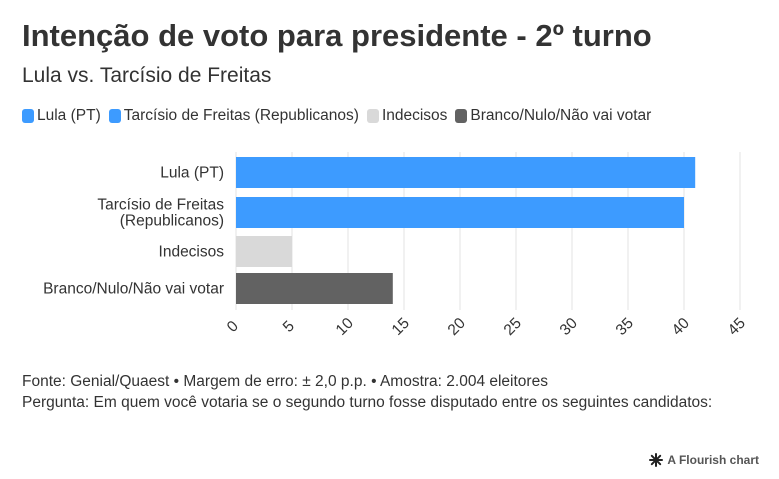 This screenshot has width=779, height=479. Describe the element at coordinates (233, 326) in the screenshot. I see `x-tick-label: 0` at that location.